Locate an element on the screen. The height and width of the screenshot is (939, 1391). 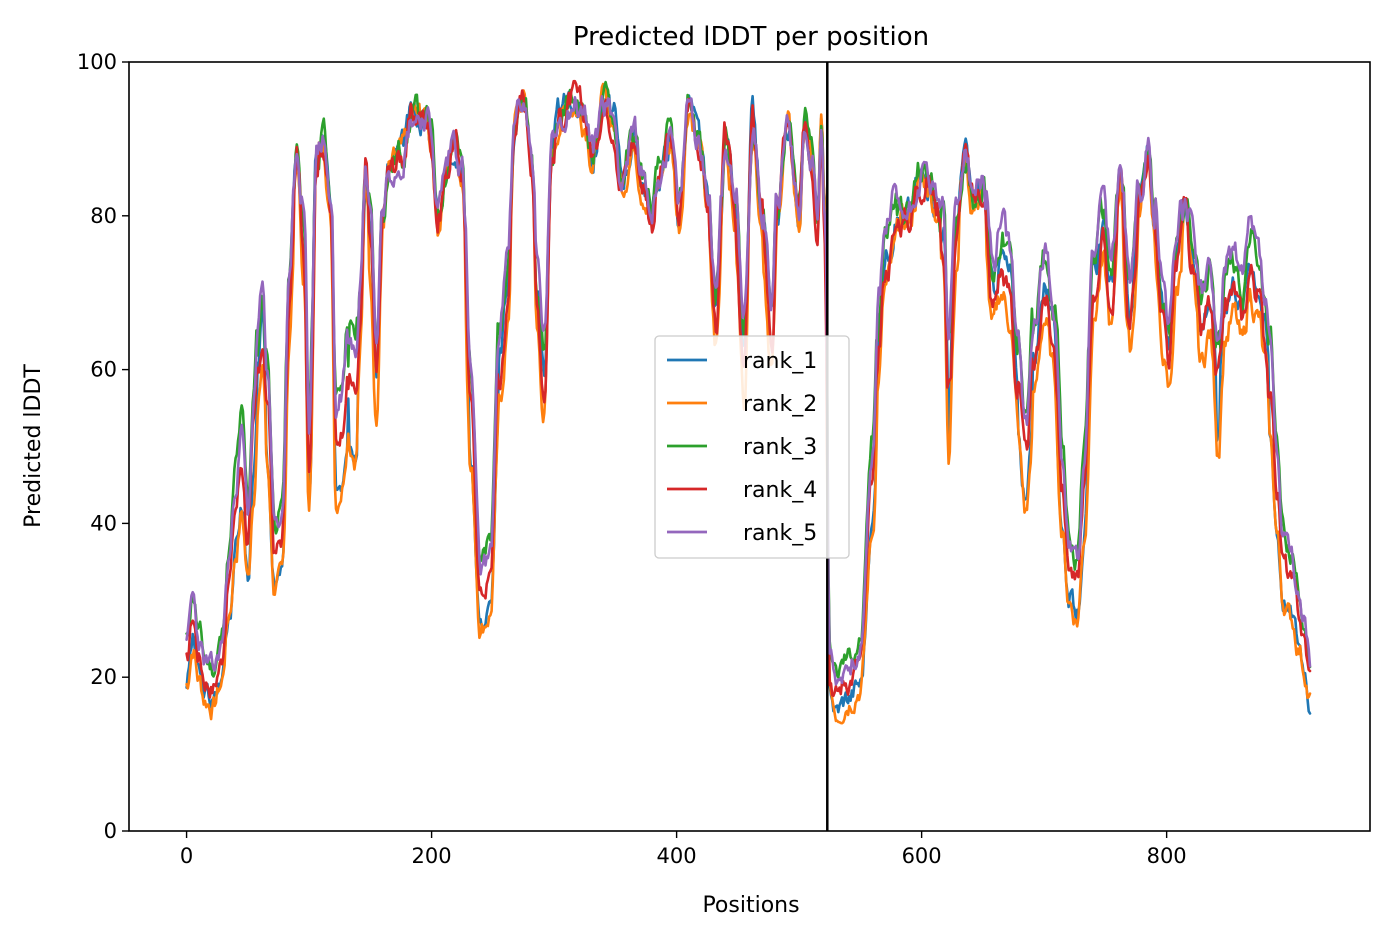
y-tick-label: 80 is located at coordinates (103, 216).